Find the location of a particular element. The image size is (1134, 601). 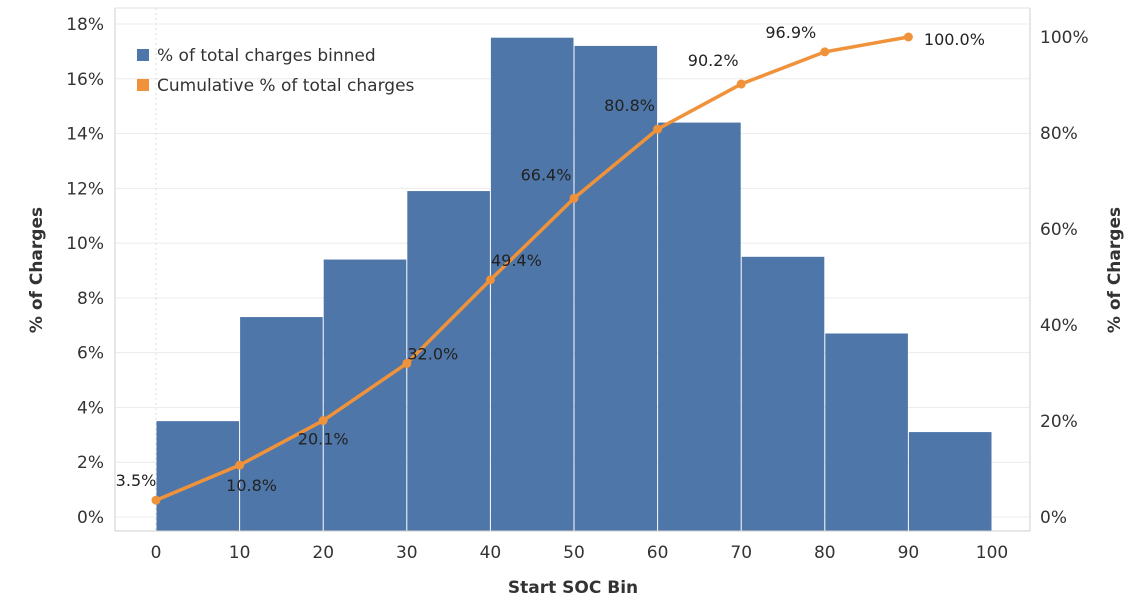

left-tick-label: 16% is located at coordinates (85, 80).